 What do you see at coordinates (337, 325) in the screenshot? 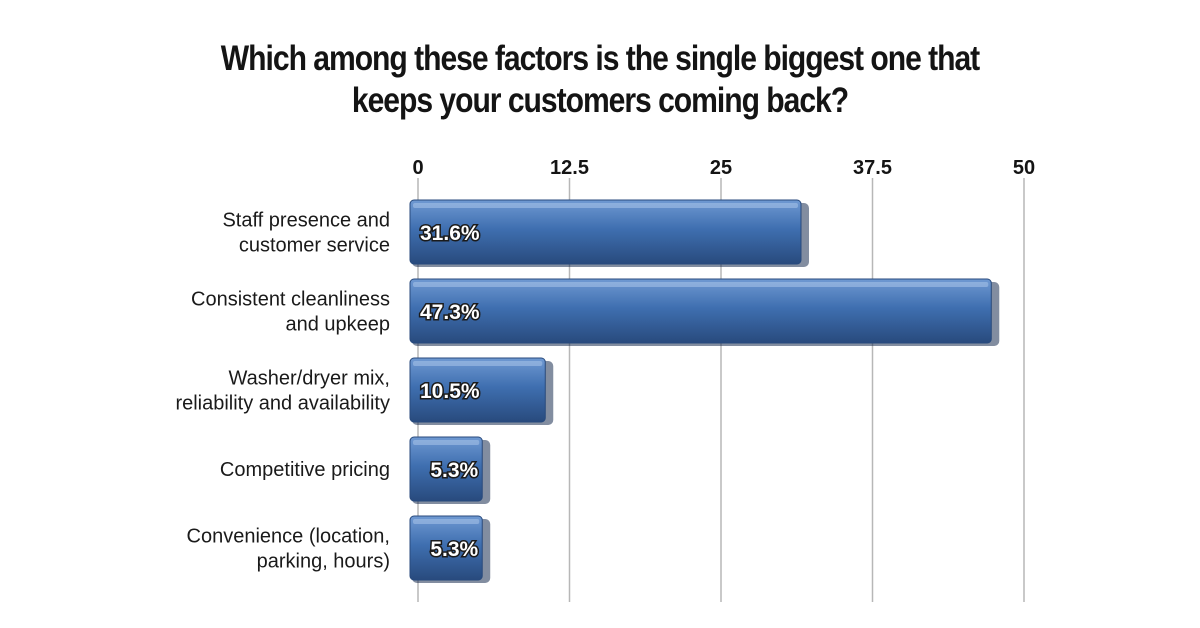
I see `category-label-line: and upkeep` at bounding box center [337, 325].